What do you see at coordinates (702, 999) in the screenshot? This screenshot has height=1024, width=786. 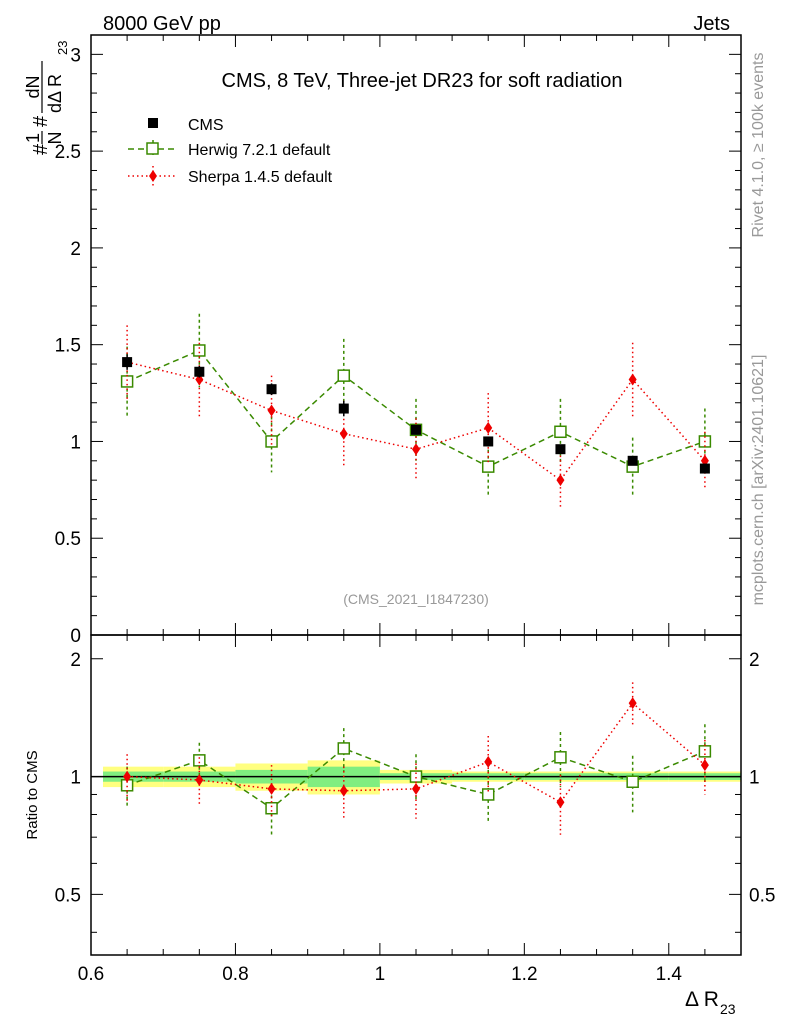 I see `xlabel-main: Δ R` at bounding box center [702, 999].